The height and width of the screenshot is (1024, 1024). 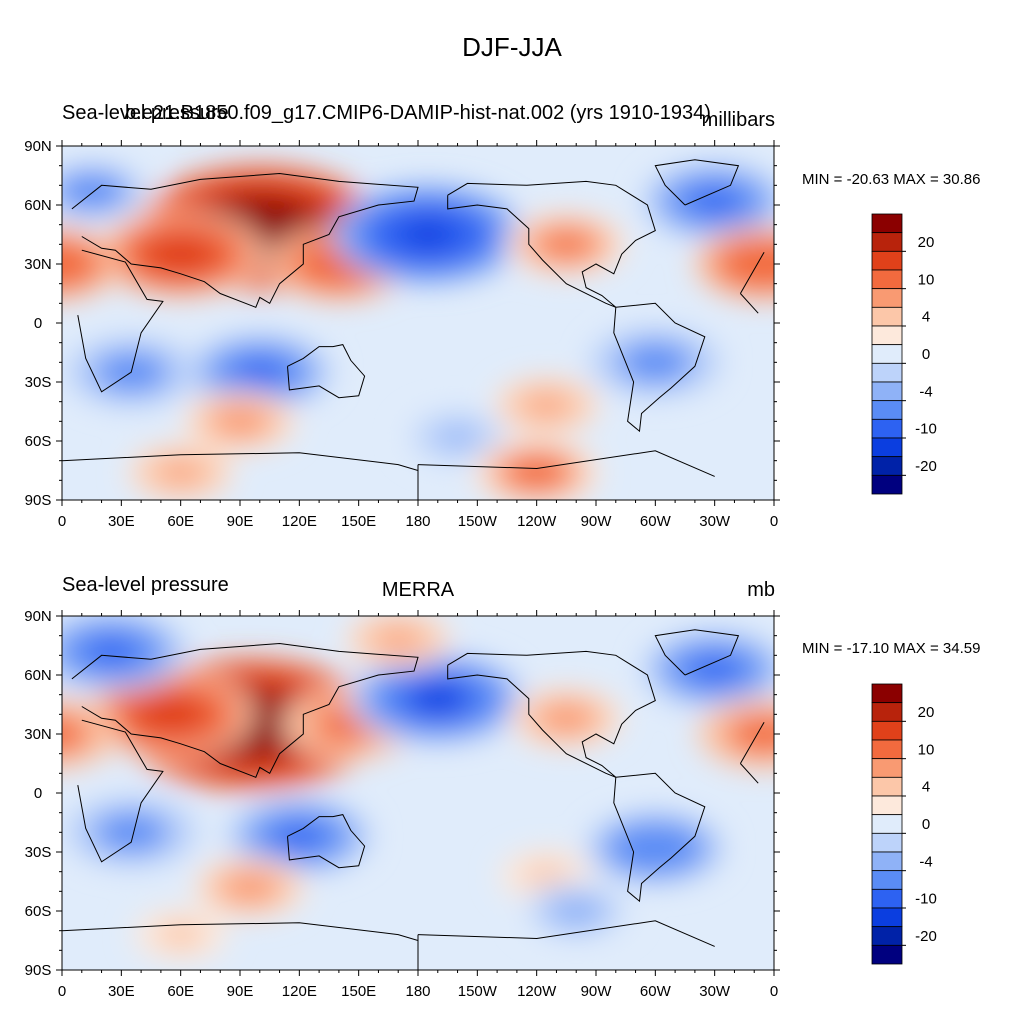 I want to click on y-tick-label: 90S, so click(x=38, y=500).